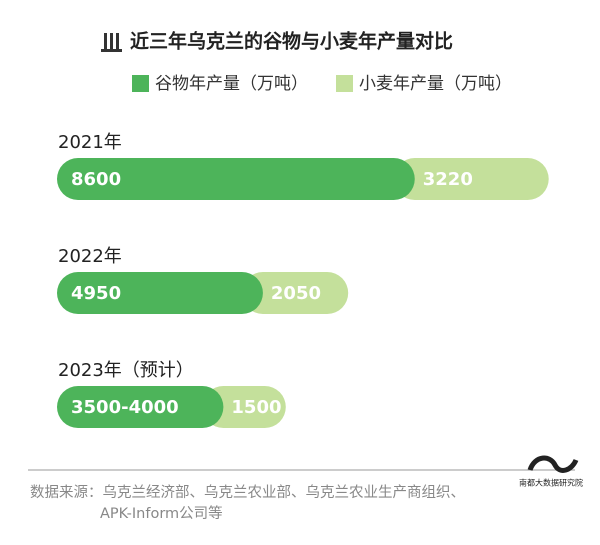  What do you see at coordinates (551, 483) in the screenshot?
I see `logo-text: 南都大数据研究院` at bounding box center [551, 483].